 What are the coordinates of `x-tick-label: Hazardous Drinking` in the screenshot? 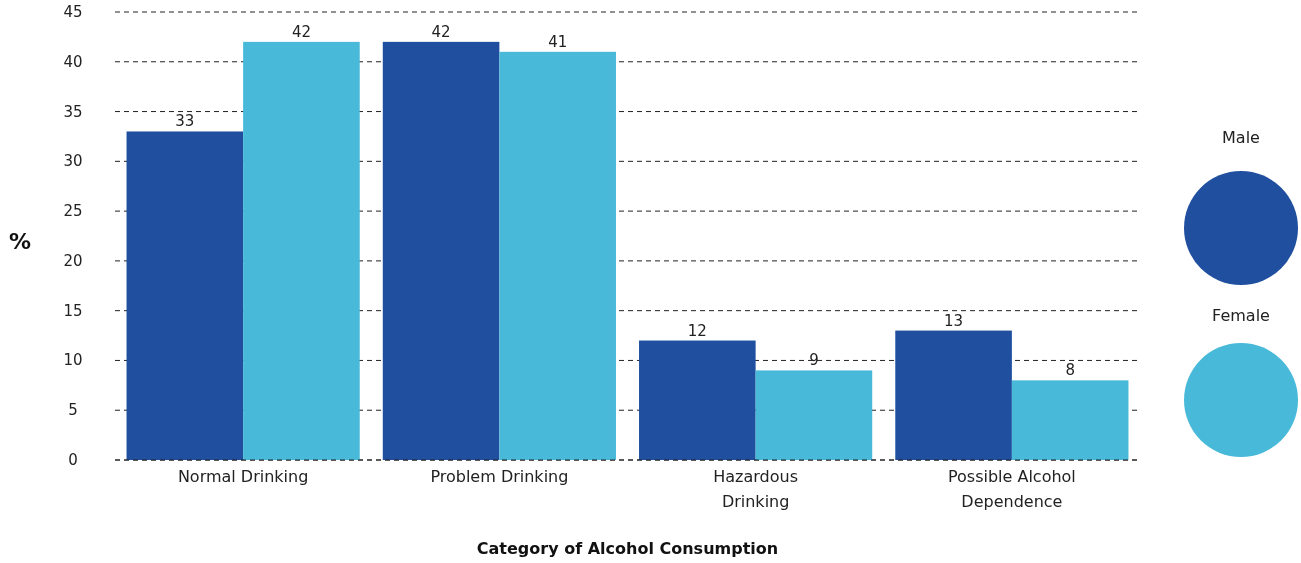 It's located at (756, 489).